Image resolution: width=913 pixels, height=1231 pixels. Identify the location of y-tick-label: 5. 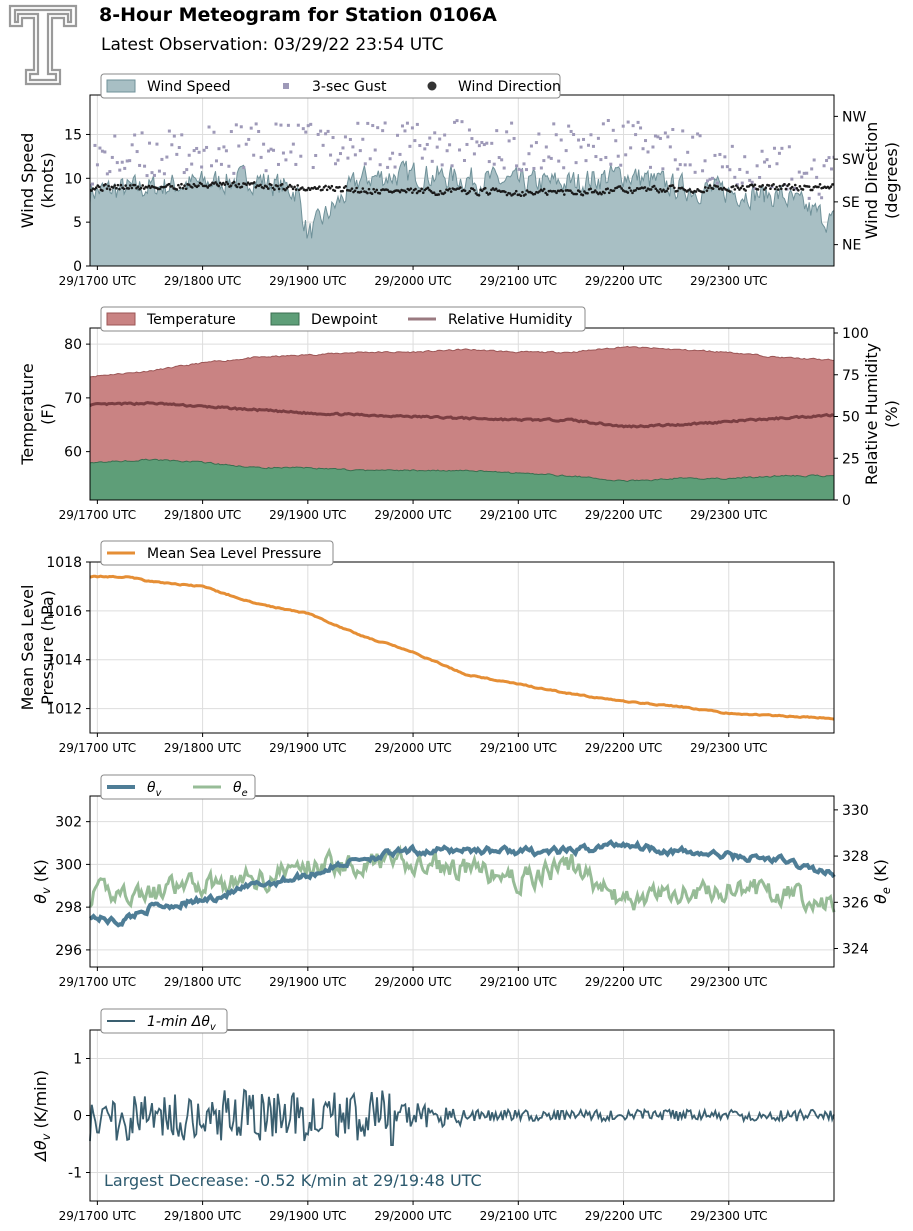
(77, 223).